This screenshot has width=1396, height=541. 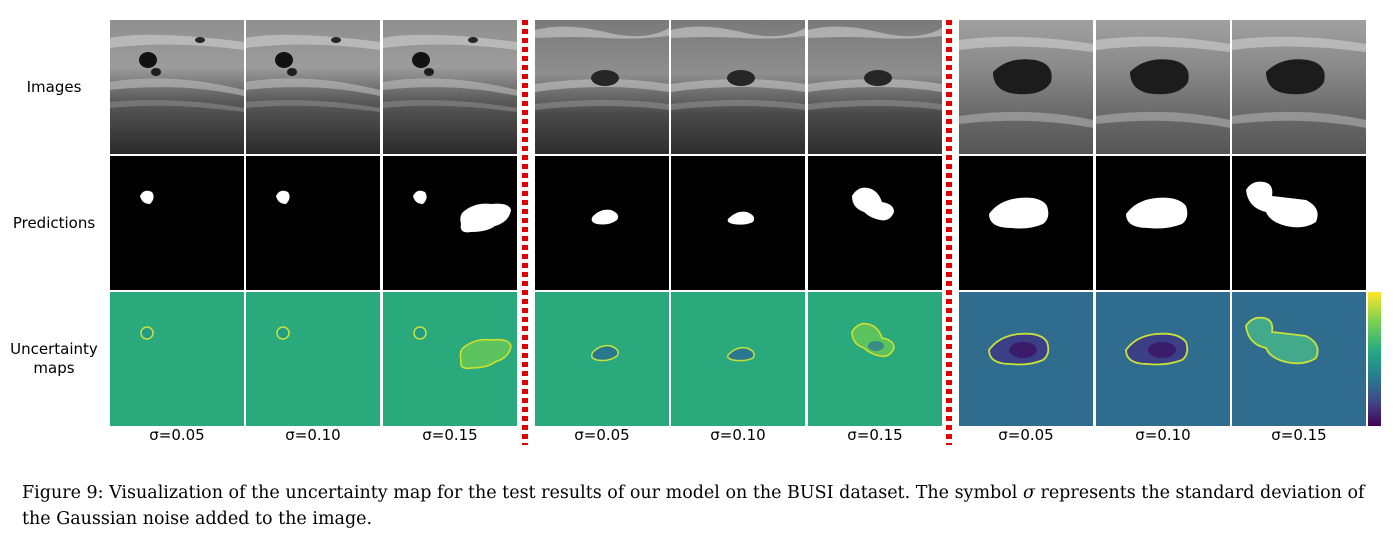 What do you see at coordinates (54, 368) in the screenshot?
I see `row-label-uncertainty-line2: maps` at bounding box center [54, 368].